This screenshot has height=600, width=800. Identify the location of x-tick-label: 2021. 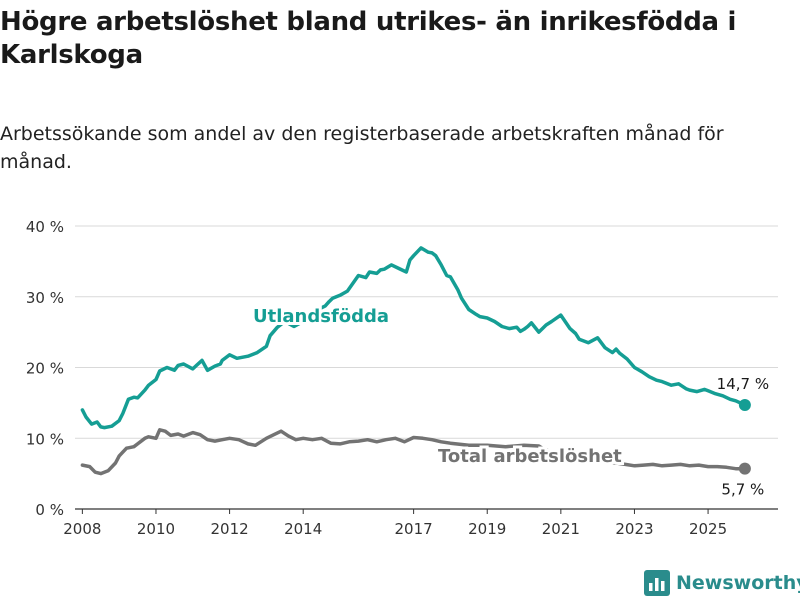
(561, 529).